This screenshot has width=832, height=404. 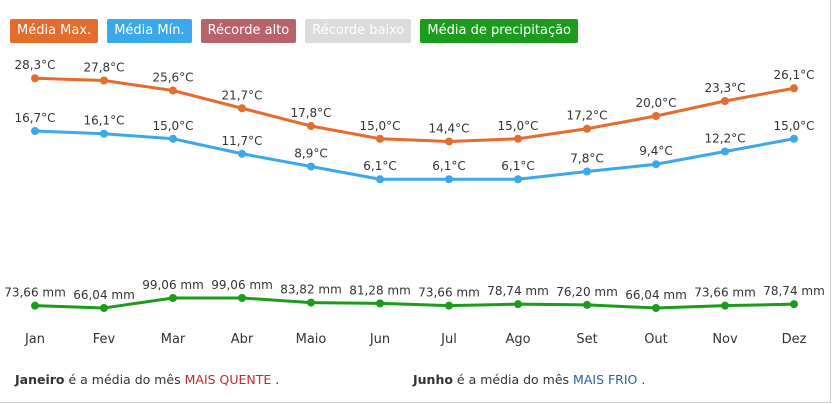 What do you see at coordinates (358, 31) in the screenshot?
I see `legend-button: Récorde baixo` at bounding box center [358, 31].